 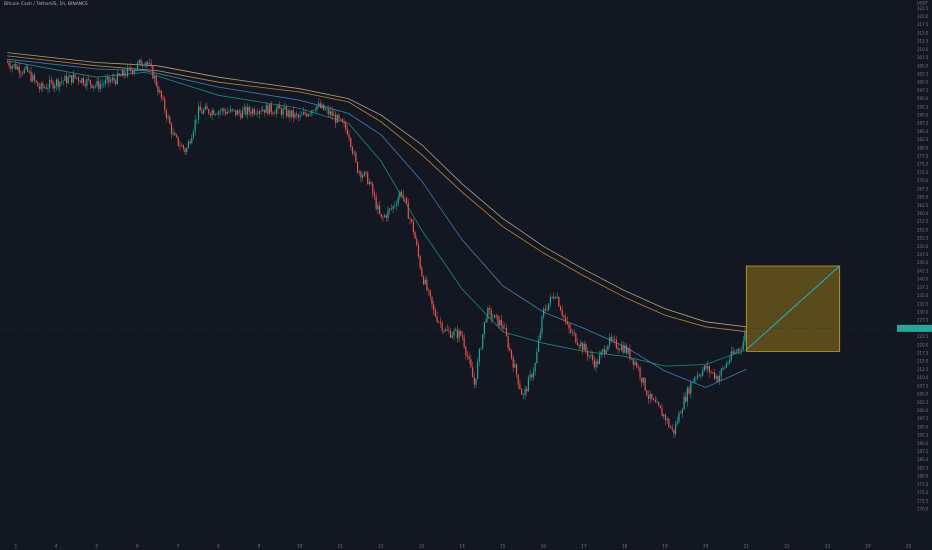 What do you see at coordinates (923, 180) in the screenshot?
I see `price-axis-tick-label: 270.0` at bounding box center [923, 180].